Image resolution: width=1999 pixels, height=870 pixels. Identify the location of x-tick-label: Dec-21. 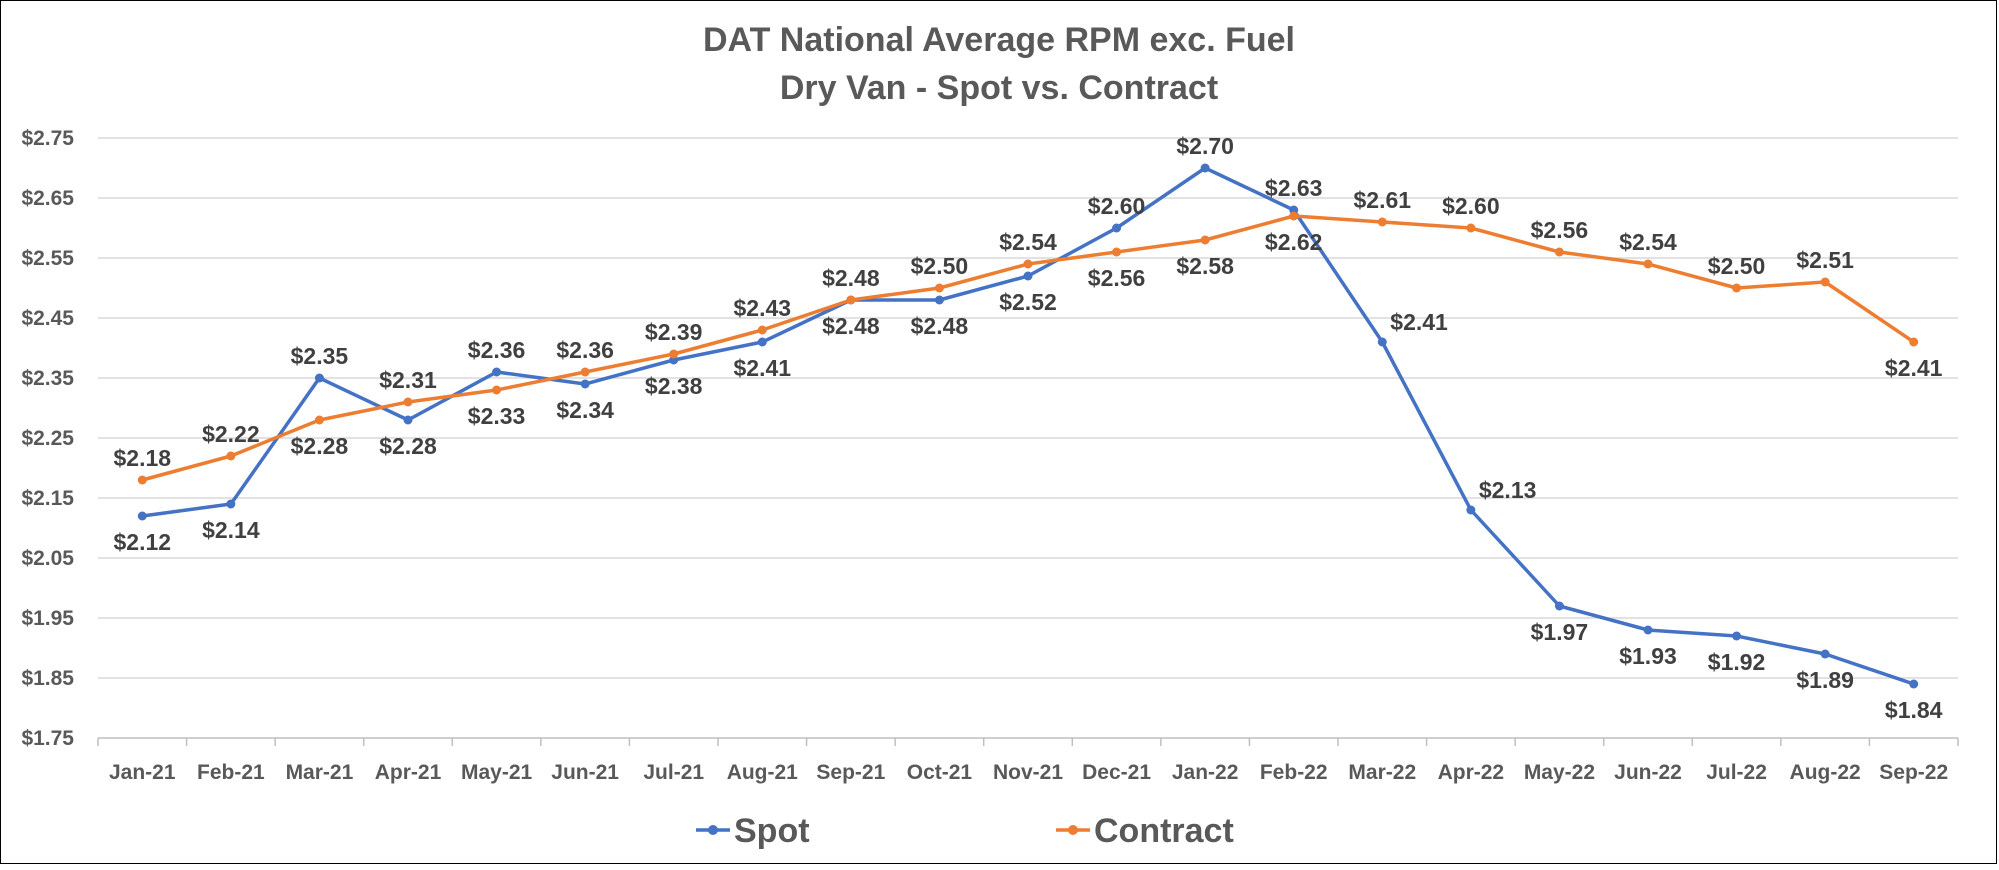
(1116, 772).